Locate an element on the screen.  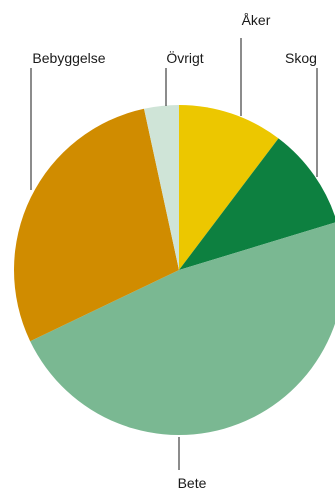
slice-label-skog: Skog is located at coordinates (301, 58).